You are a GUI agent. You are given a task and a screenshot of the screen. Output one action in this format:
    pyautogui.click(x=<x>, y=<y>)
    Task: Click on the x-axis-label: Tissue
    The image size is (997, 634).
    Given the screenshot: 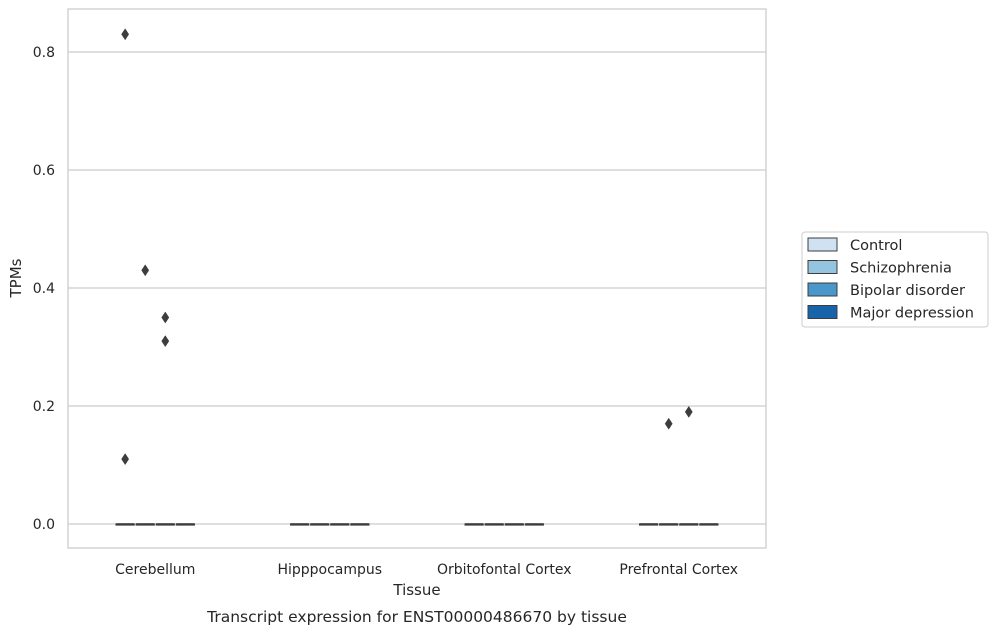 What is the action you would take?
    pyautogui.click(x=416, y=590)
    